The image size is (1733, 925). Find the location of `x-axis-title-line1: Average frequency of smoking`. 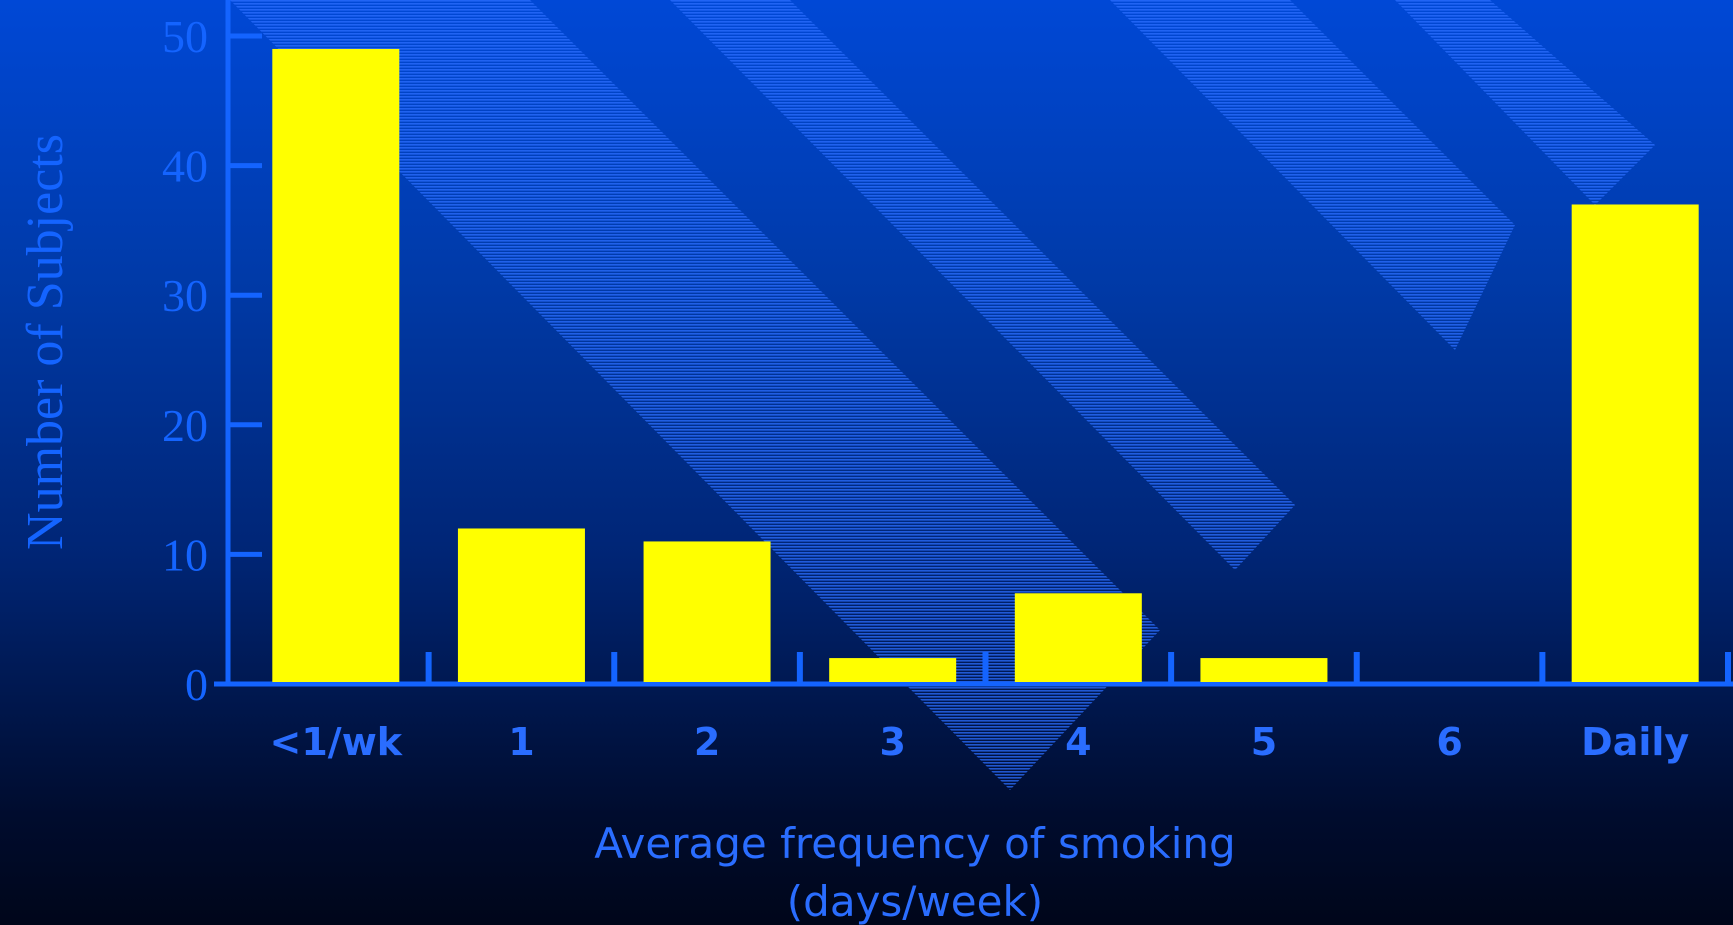

x-axis-title-line1: Average frequency of smoking is located at coordinates (914, 843).